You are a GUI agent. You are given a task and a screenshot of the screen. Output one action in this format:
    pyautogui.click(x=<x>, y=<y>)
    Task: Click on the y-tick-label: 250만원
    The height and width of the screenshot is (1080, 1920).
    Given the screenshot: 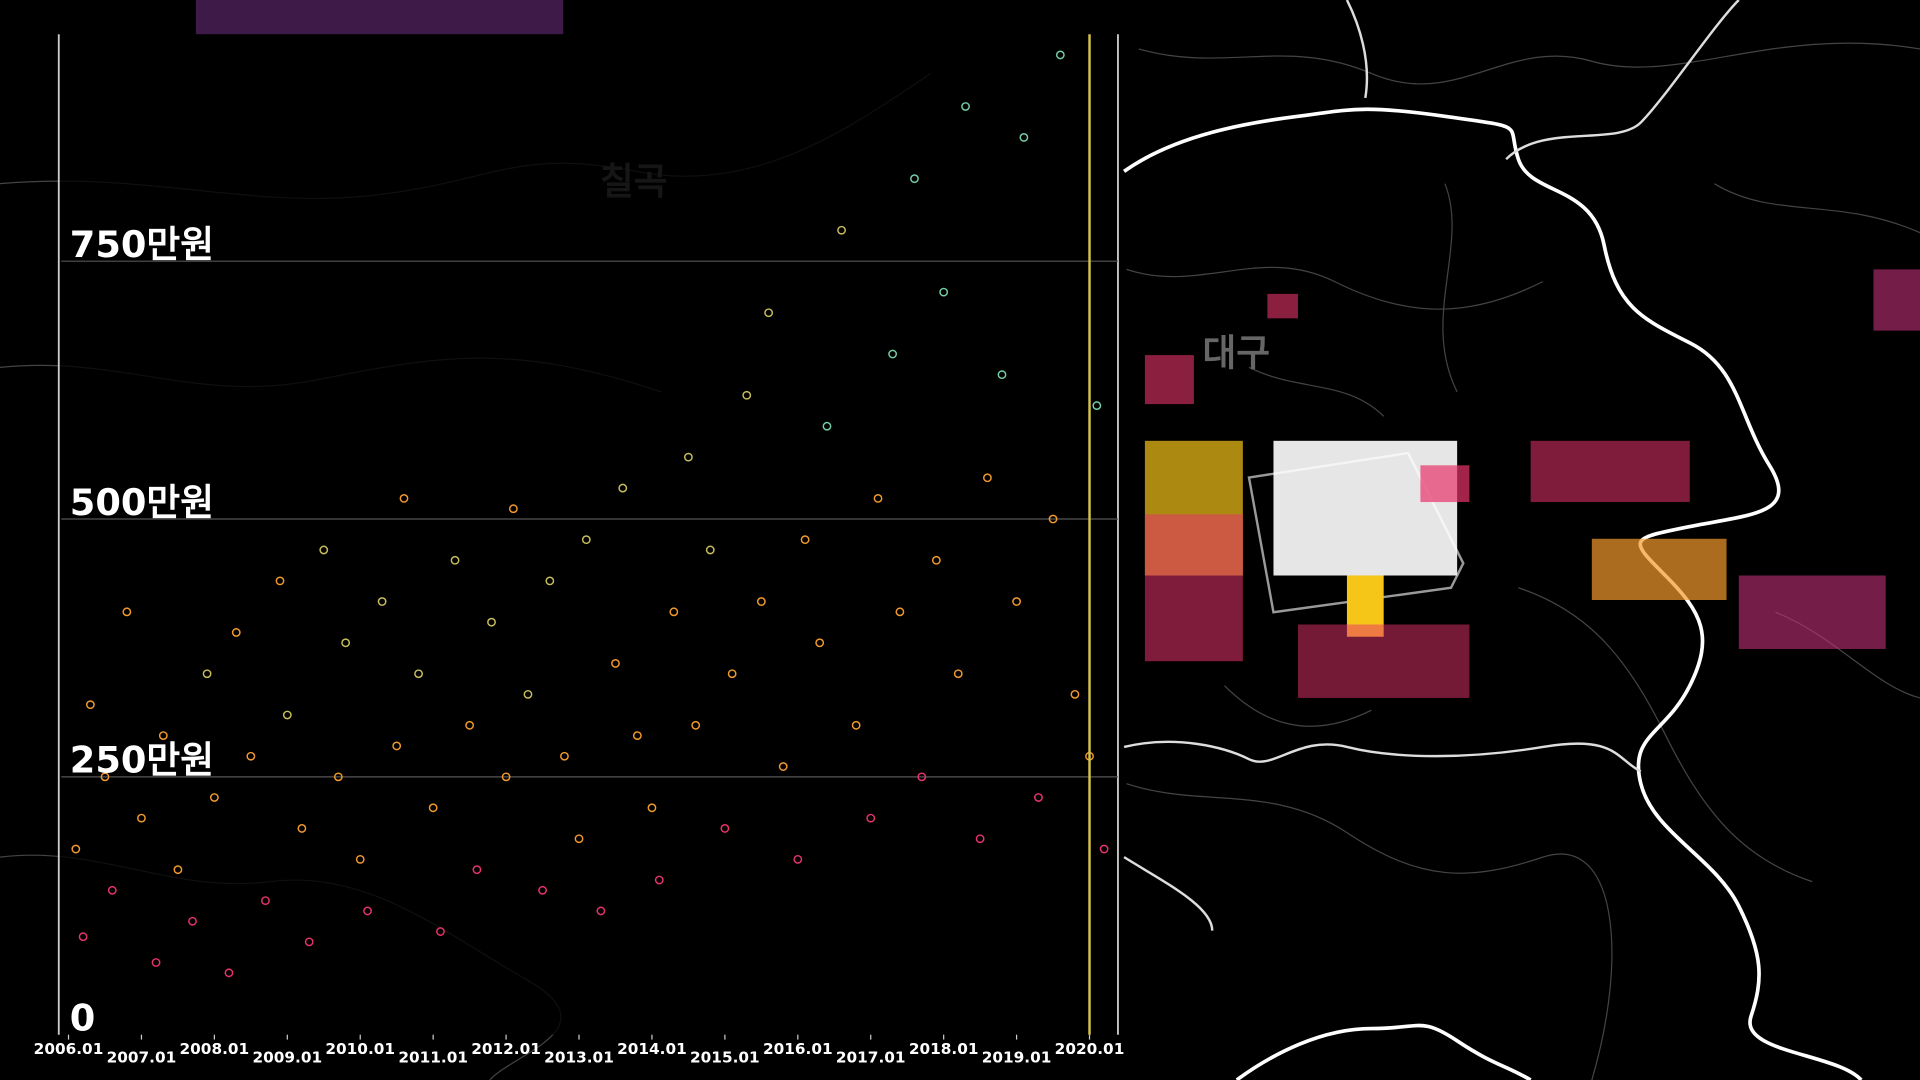 What is the action you would take?
    pyautogui.click(x=142, y=760)
    